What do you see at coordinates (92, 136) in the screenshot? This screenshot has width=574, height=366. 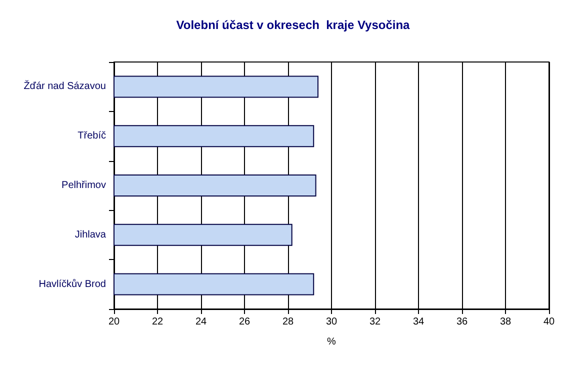 I see `y-tick-label: Třebíč` at bounding box center [92, 136].